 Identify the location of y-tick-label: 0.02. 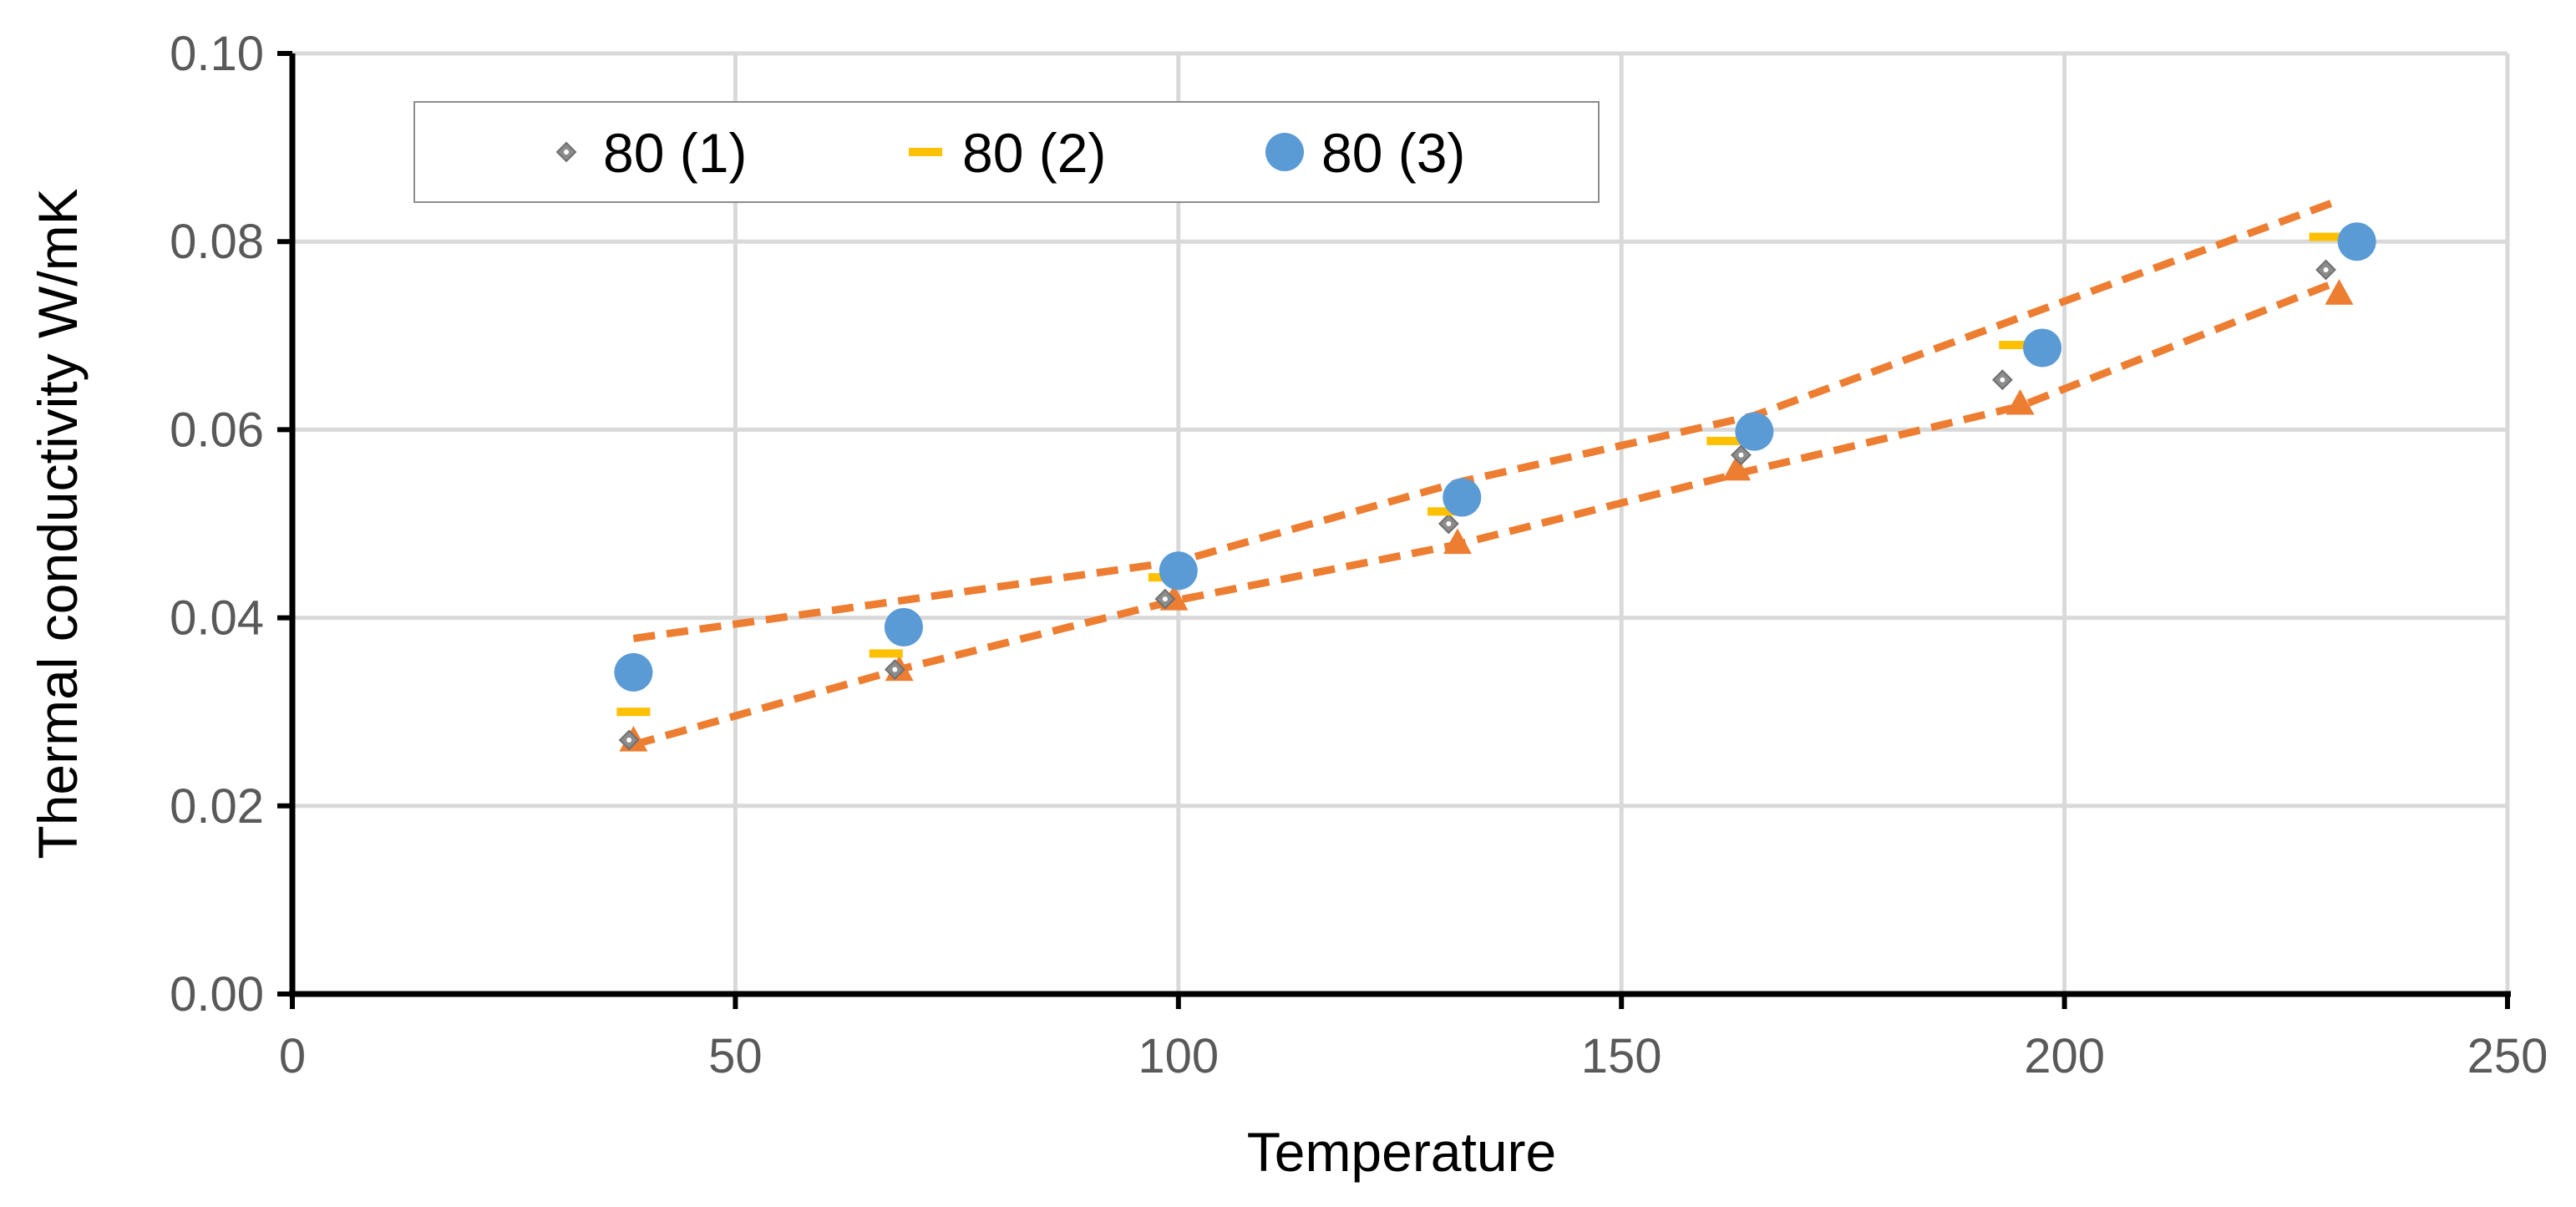
(217, 806).